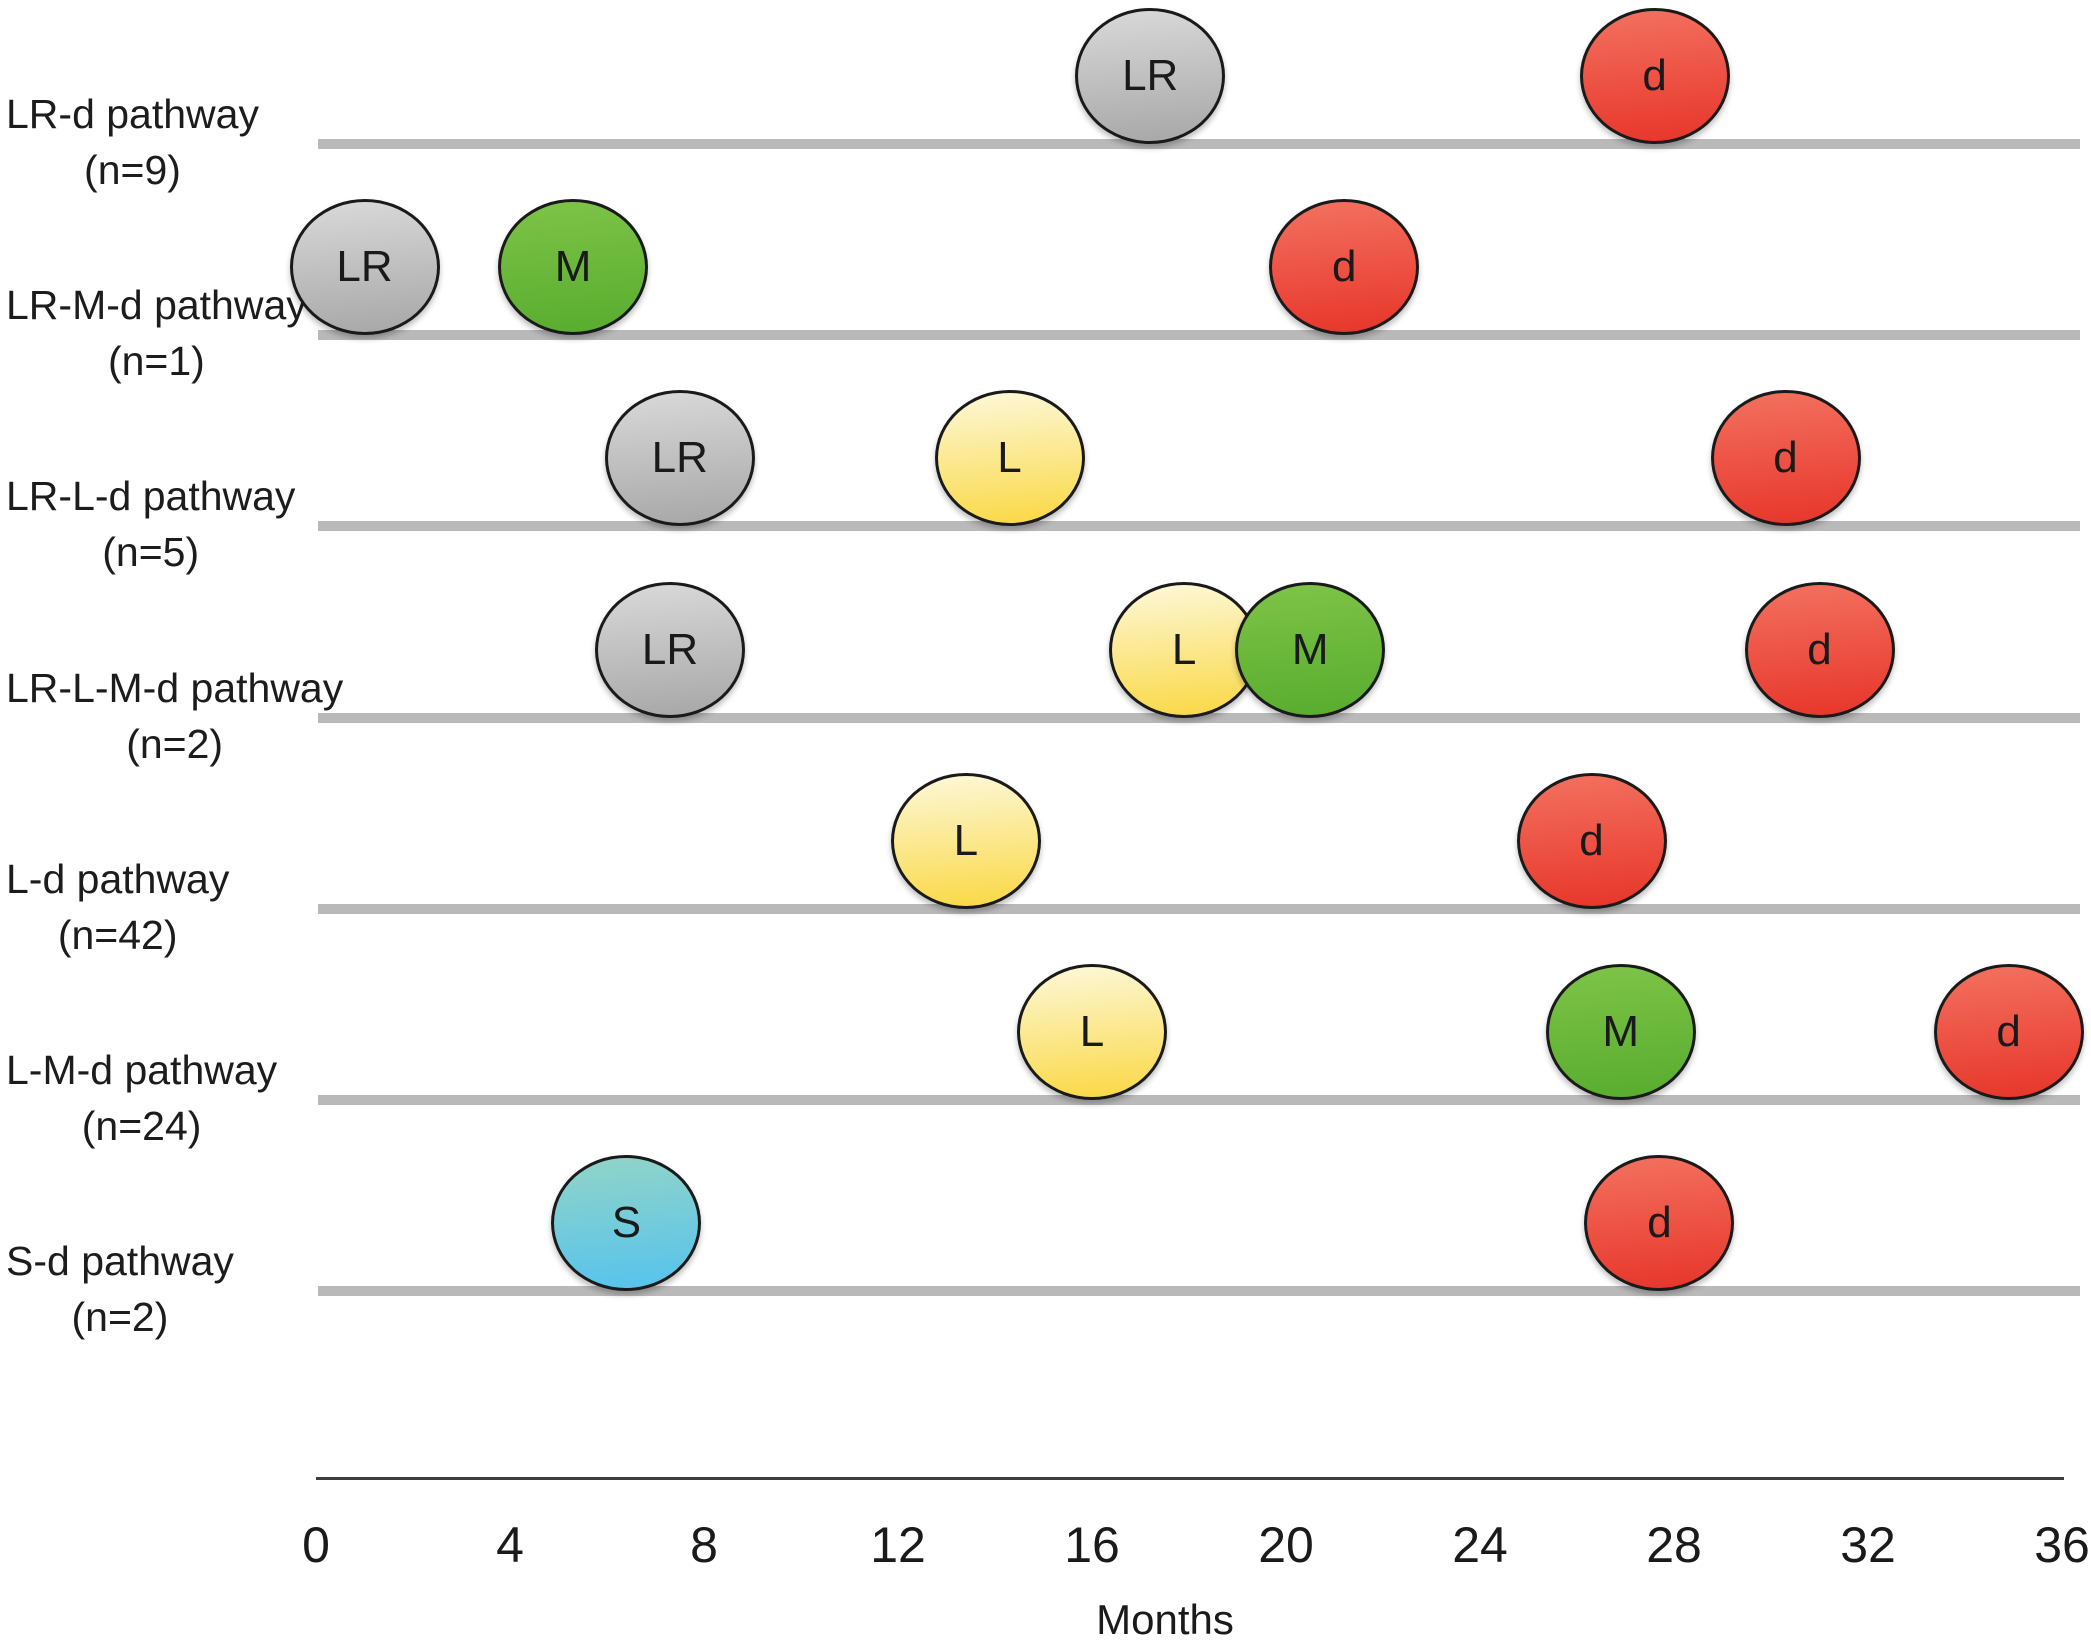 Image resolution: width=2091 pixels, height=1648 pixels. I want to click on x-tick-label: 28, so click(1674, 1545).